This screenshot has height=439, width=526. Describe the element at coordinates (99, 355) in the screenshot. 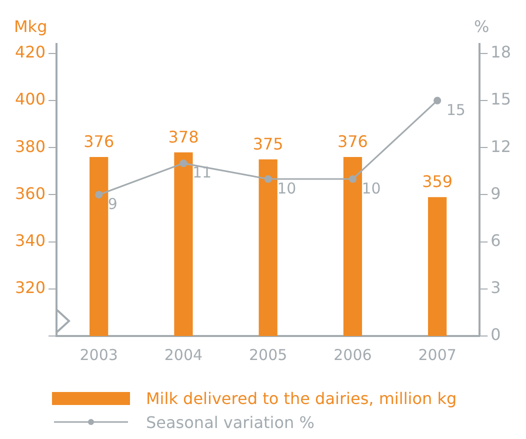

I see `x-tick-label: 2003` at that location.